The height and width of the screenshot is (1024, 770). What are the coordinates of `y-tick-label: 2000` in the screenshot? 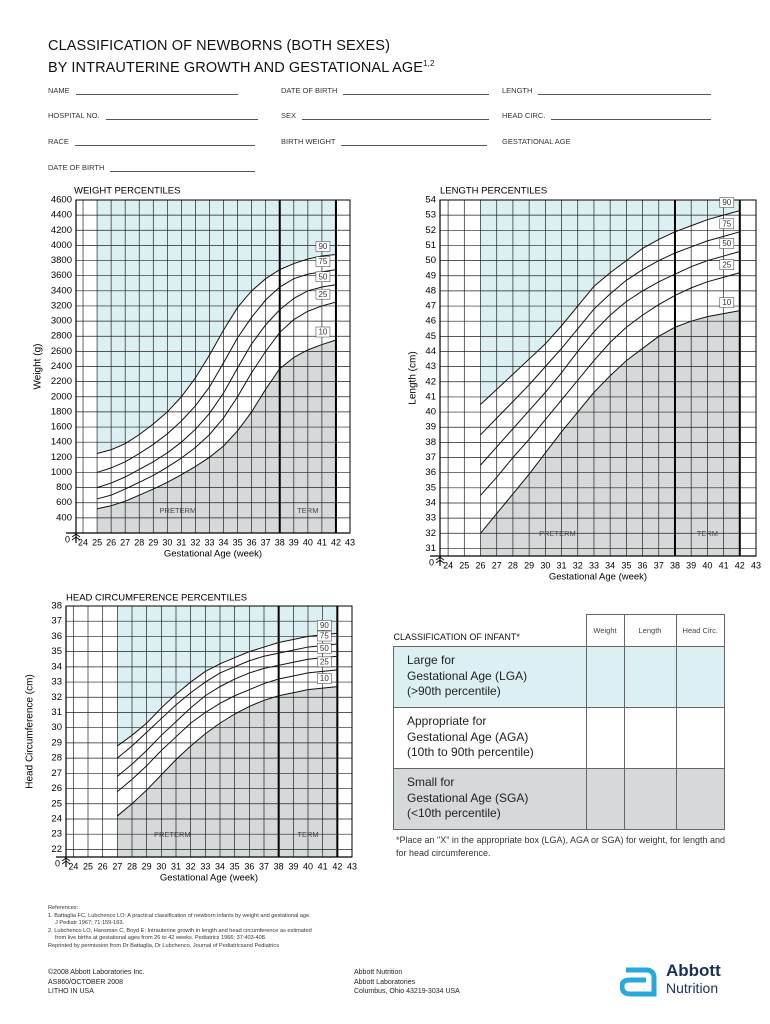 It's located at (61, 396).